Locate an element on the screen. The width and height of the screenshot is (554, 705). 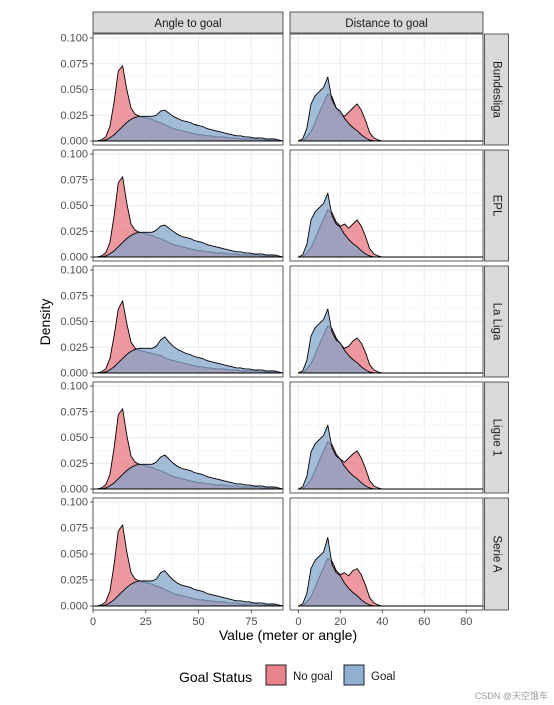
facet-row-label: Serie A is located at coordinates (496, 553).